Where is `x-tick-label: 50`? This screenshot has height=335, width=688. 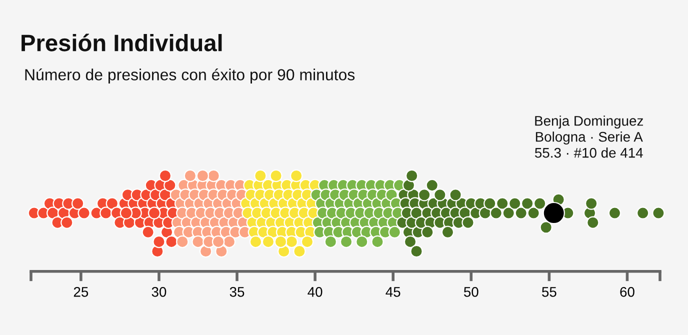
x-tick-label: 50 is located at coordinates (471, 291).